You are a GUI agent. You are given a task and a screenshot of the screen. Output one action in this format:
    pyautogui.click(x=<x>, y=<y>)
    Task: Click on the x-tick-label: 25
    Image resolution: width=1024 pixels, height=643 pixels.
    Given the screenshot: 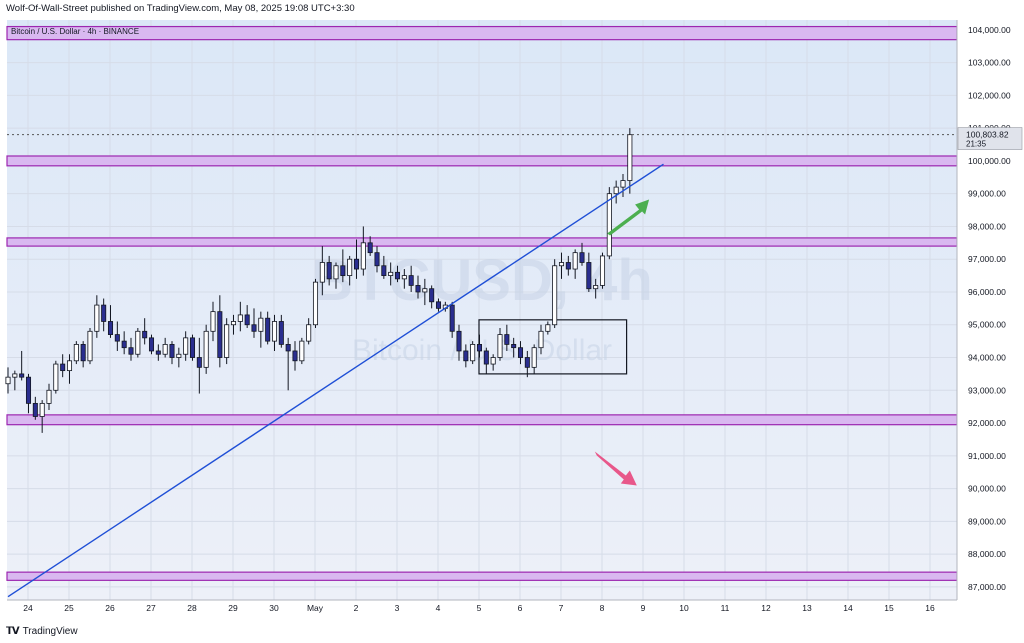 What is the action you would take?
    pyautogui.click(x=69, y=608)
    